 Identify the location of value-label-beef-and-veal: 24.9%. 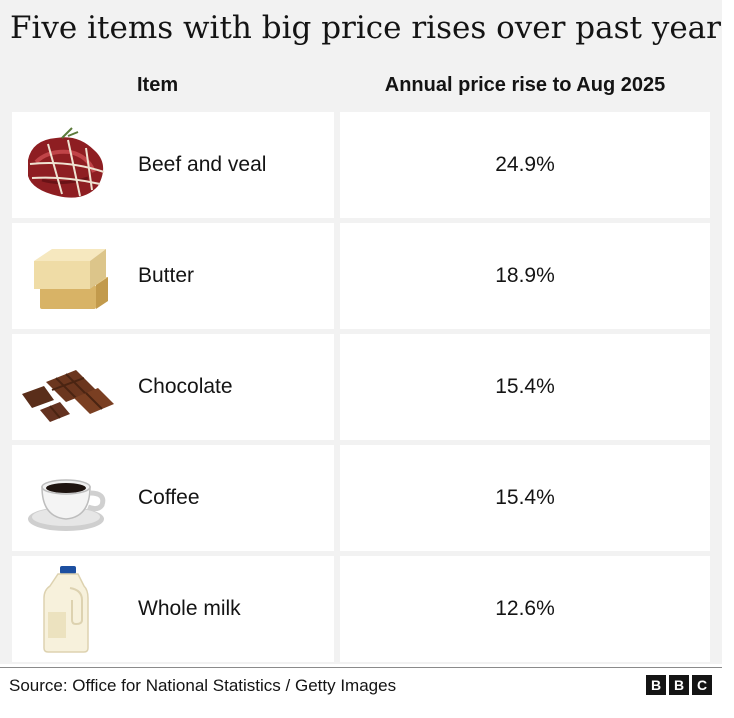
(525, 164).